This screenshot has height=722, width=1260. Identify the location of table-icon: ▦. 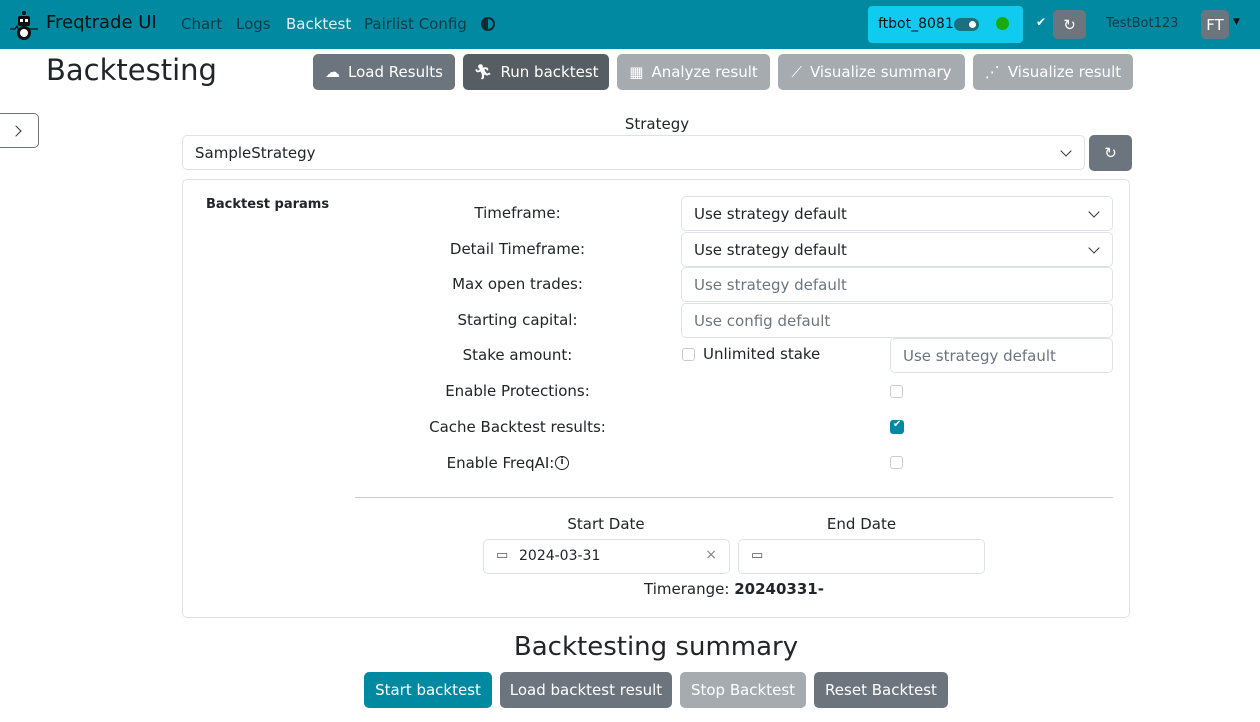
(636, 72).